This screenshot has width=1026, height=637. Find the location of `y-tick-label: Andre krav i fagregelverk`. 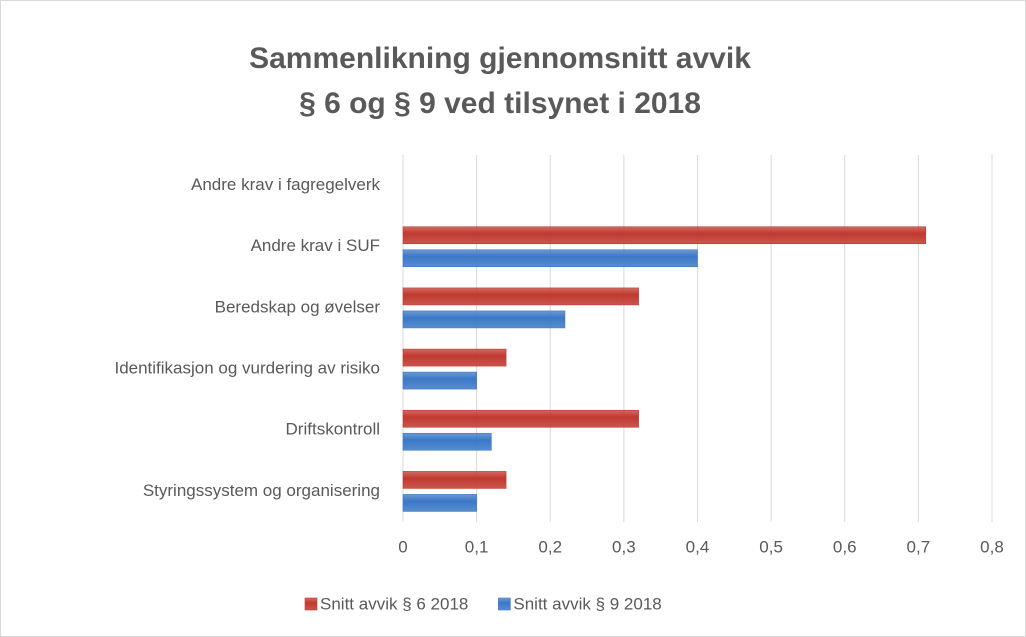

y-tick-label: Andre krav i fagregelverk is located at coordinates (285, 184).